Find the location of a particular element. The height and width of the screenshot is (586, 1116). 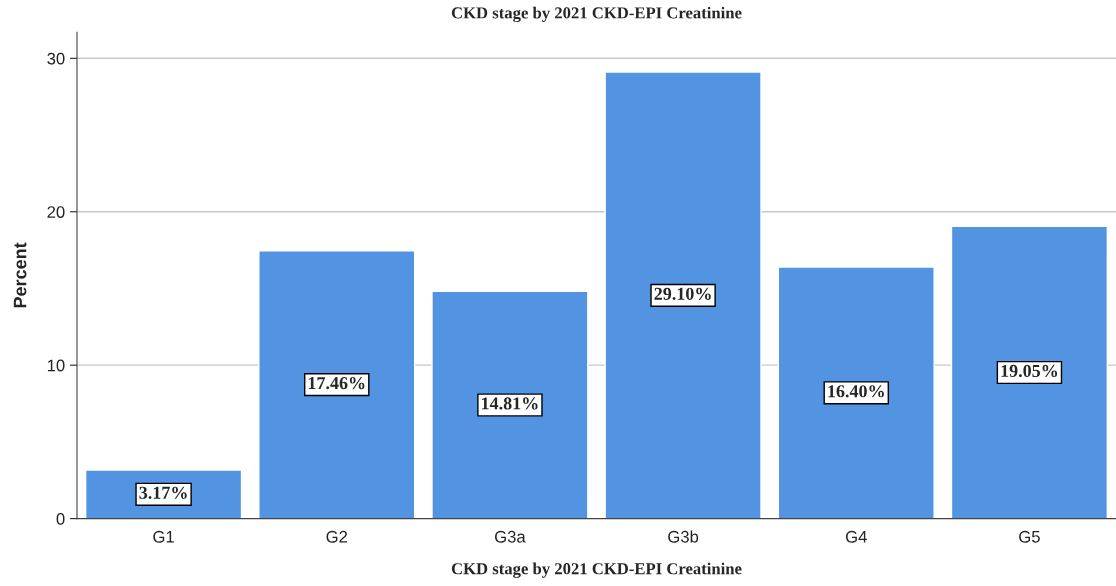

data-label: 3.17% is located at coordinates (163, 492).